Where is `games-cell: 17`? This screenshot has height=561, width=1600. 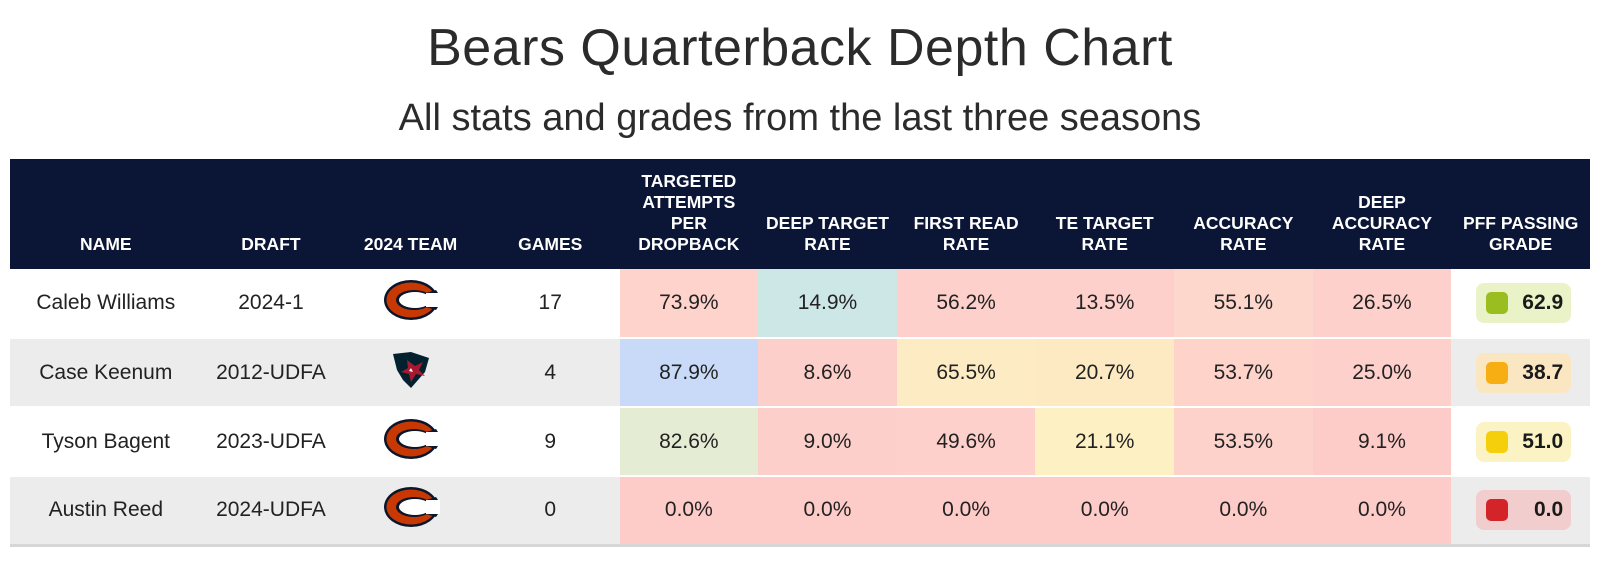
games-cell: 17 is located at coordinates (550, 304).